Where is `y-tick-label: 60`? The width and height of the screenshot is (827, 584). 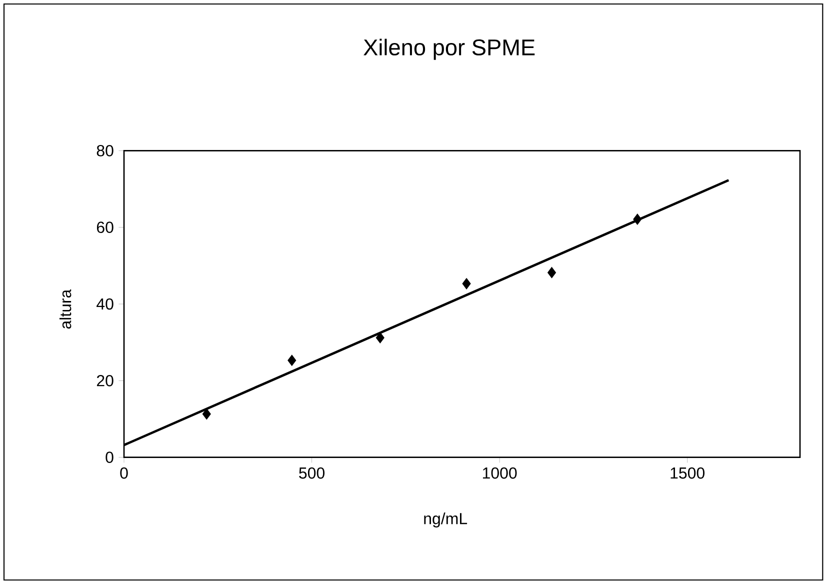 y-tick-label: 60 is located at coordinates (105, 227).